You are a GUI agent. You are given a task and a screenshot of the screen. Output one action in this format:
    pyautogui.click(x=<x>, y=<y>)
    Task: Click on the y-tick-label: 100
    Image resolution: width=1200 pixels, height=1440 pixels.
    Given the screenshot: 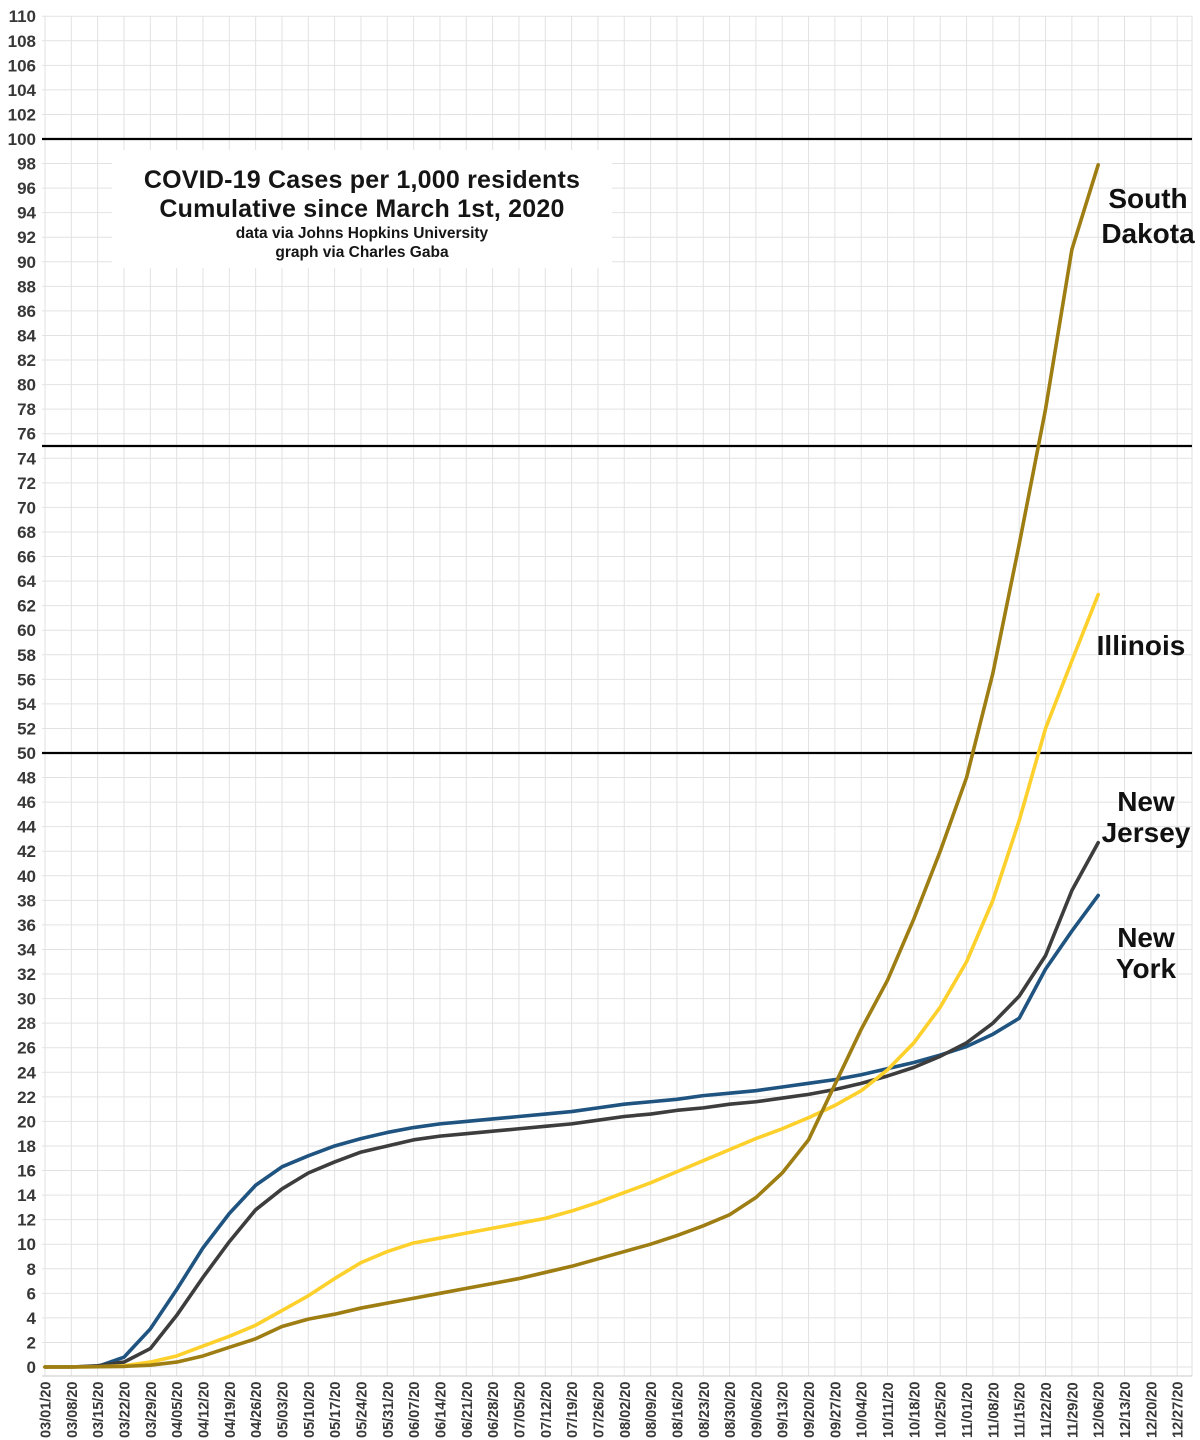 What is the action you would take?
    pyautogui.click(x=22, y=139)
    